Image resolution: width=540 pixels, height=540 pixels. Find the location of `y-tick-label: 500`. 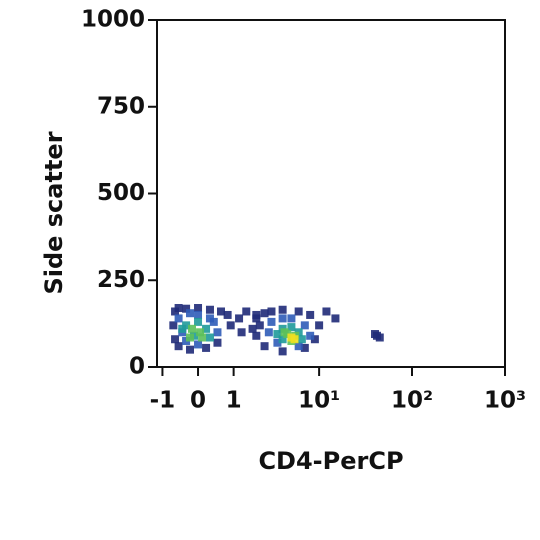

y-tick-label: 500 is located at coordinates (121, 193).